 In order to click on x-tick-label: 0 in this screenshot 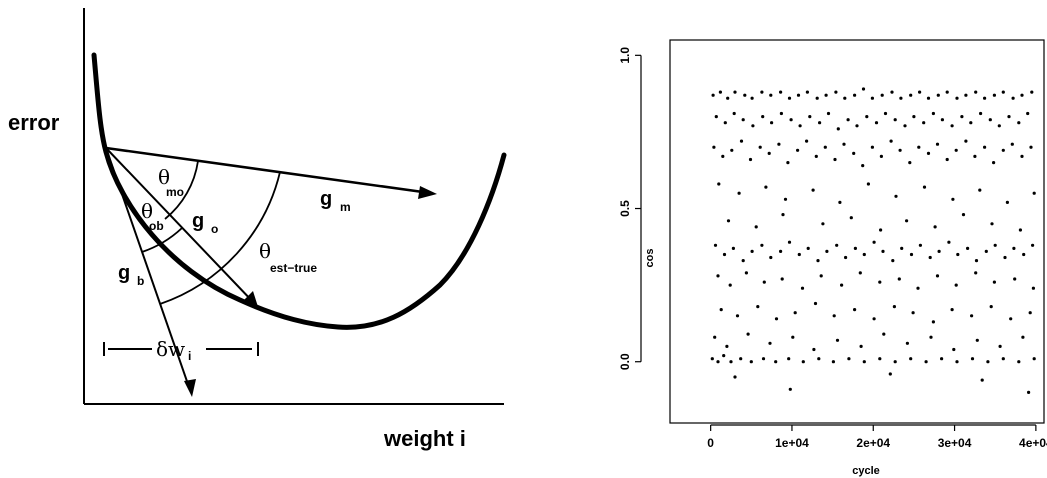, I will do `click(710, 443)`.